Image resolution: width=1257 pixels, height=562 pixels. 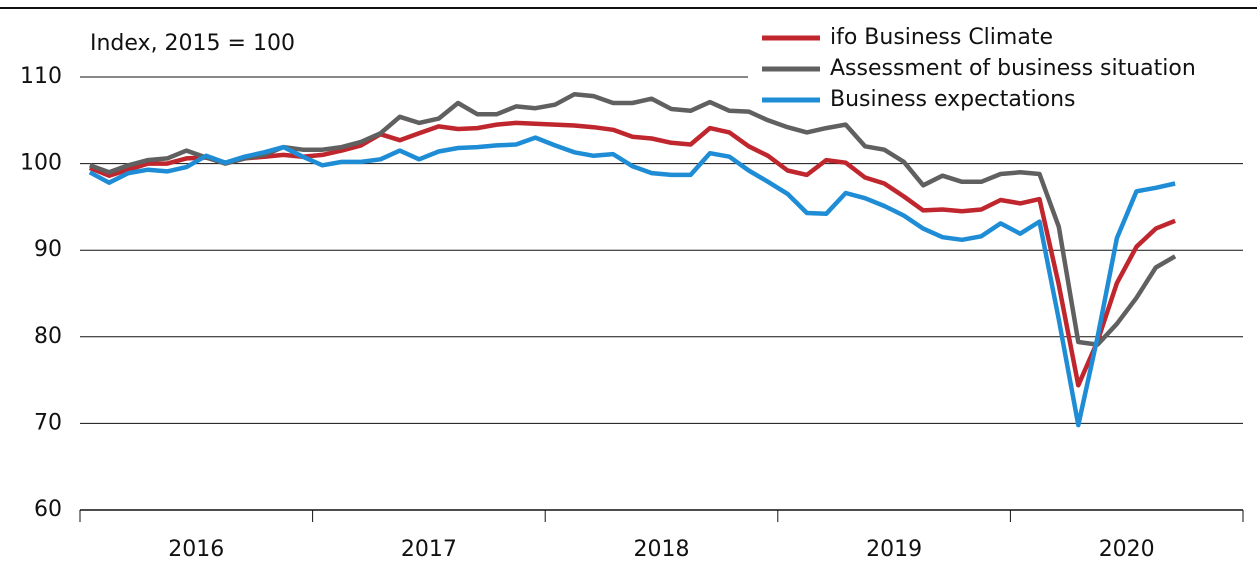 What do you see at coordinates (941, 37) in the screenshot?
I see `legend-label: ifo Business Climate` at bounding box center [941, 37].